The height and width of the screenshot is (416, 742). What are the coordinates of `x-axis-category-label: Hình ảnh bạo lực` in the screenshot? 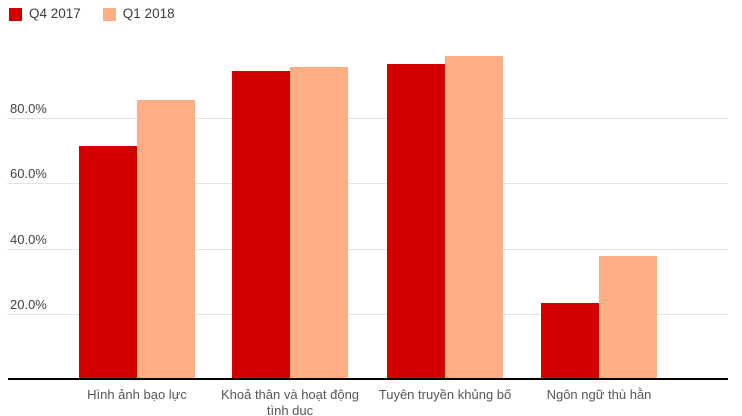 It's located at (137, 394).